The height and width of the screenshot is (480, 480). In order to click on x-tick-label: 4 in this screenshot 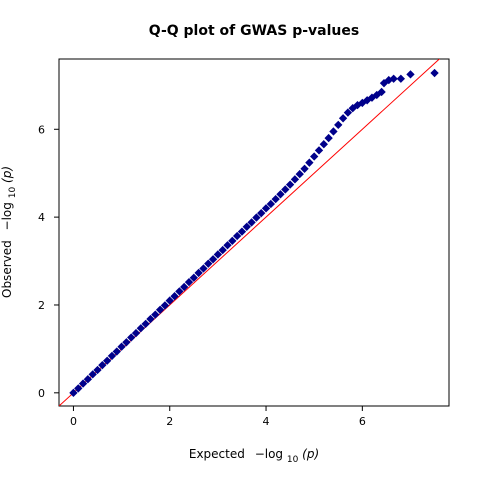, I will do `click(266, 421)`.